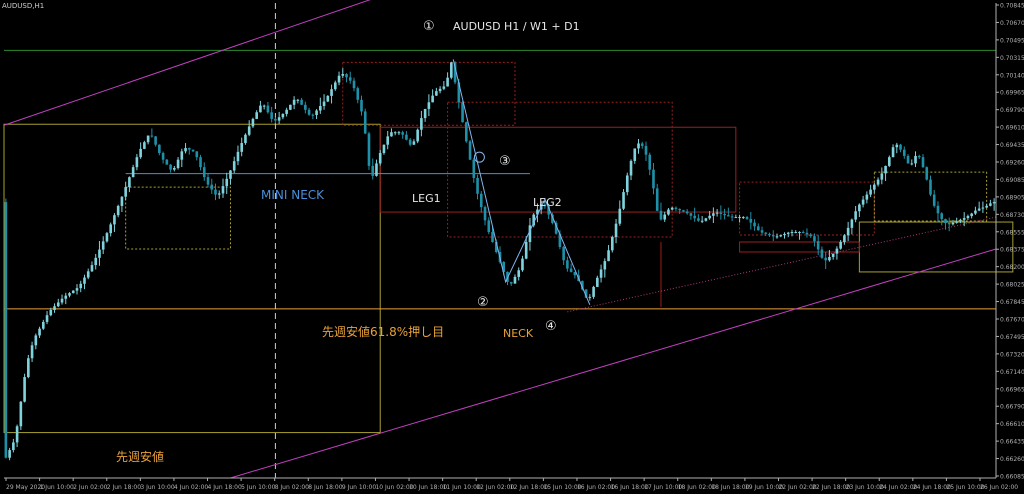 The image size is (1024, 494). I want to click on y-tick-label: 0.69610, so click(1012, 128).